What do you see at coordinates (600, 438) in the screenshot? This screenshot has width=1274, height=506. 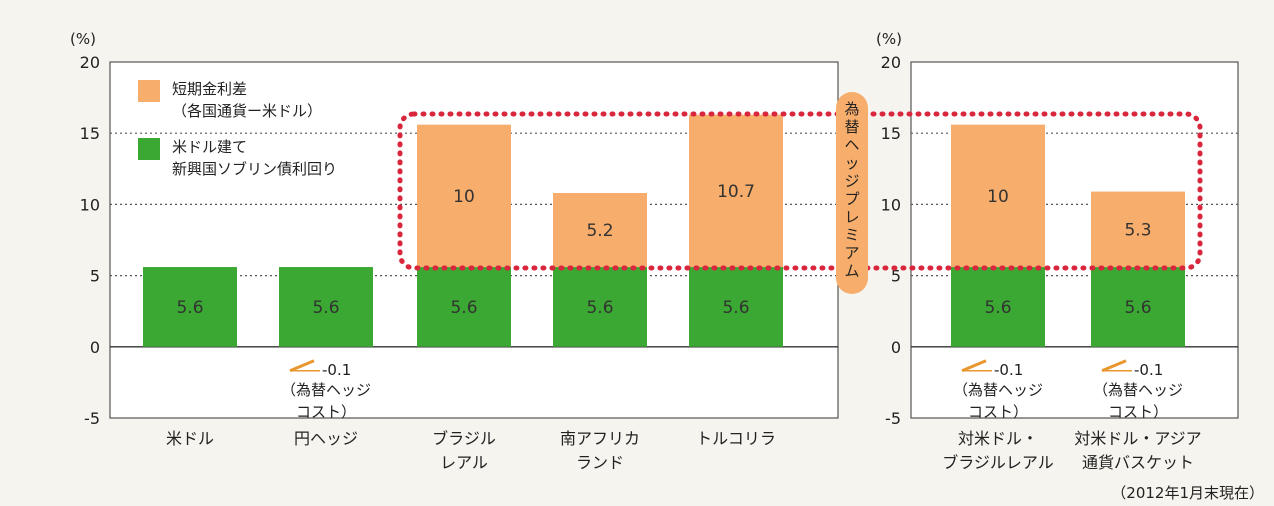 I see `x-category-label: 南アフリカ` at bounding box center [600, 438].